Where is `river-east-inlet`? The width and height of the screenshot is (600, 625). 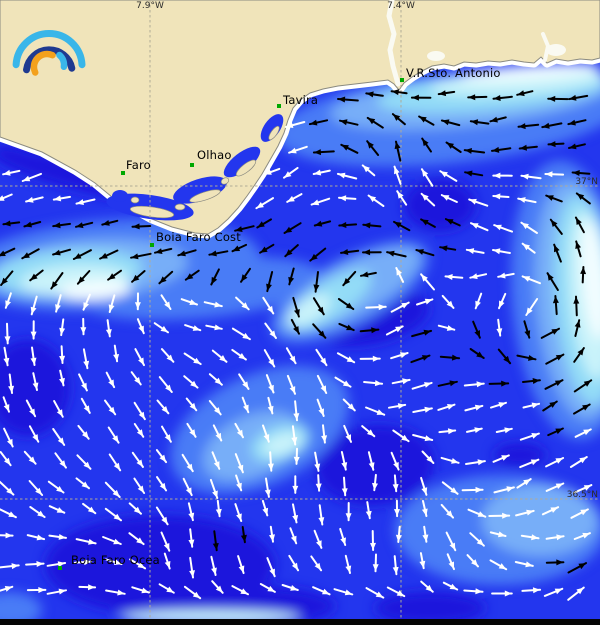 river-east-inlet is located at coordinates (545, 47).